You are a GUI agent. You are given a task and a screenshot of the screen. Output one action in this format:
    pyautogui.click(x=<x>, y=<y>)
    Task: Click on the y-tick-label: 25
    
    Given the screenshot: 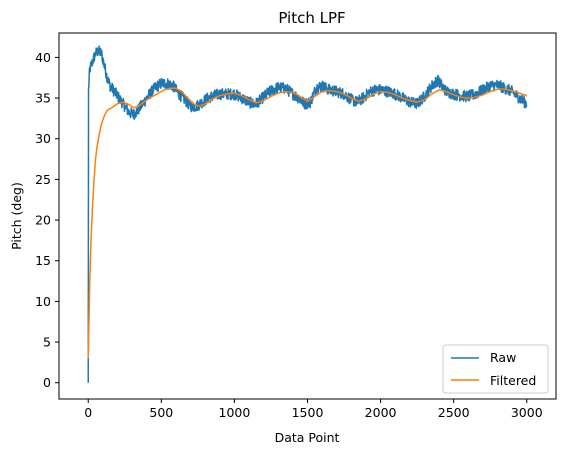 What is the action you would take?
    pyautogui.click(x=43, y=179)
    